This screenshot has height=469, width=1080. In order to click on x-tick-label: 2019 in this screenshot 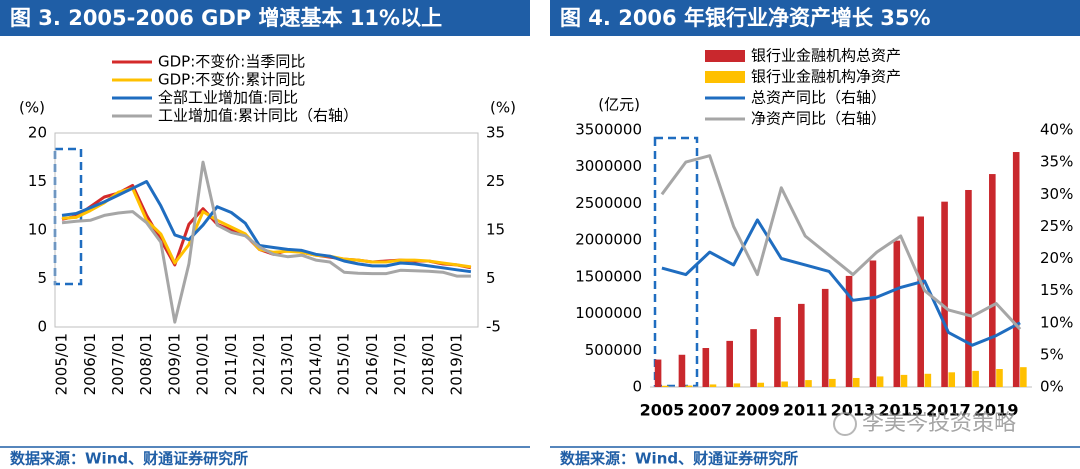, I will do `click(996, 410)`.